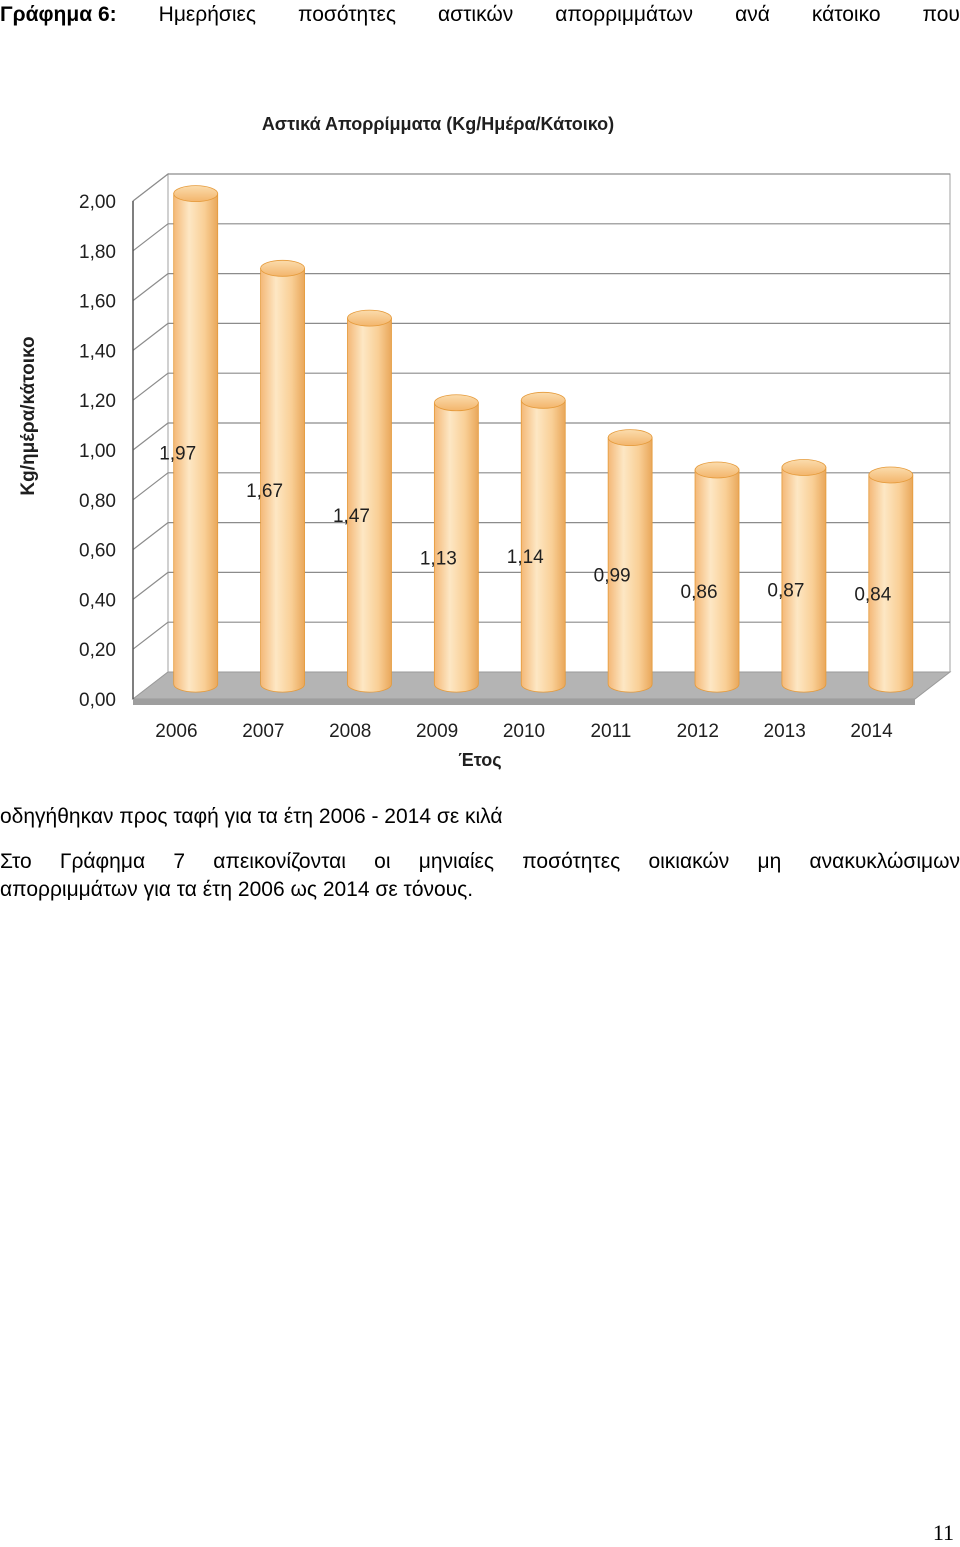 Image resolution: width=960 pixels, height=1547 pixels. What do you see at coordinates (28, 415) in the screenshot?
I see `y-axis-title: Kg/ημέρα/κάτοικο` at bounding box center [28, 415].